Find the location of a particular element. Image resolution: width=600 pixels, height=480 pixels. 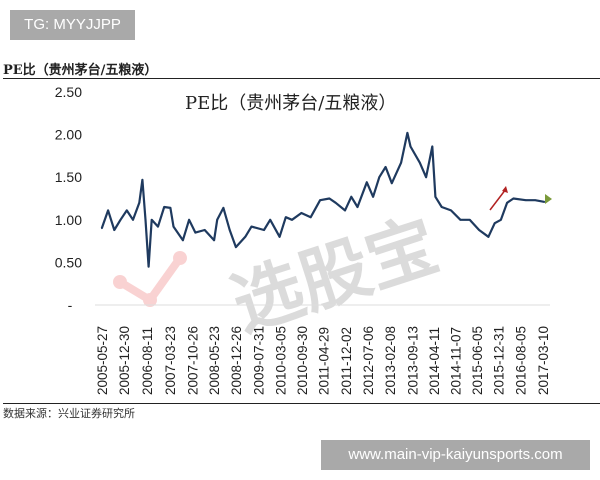

x-tick-label: 2015-12-31 is located at coordinates (498, 360).